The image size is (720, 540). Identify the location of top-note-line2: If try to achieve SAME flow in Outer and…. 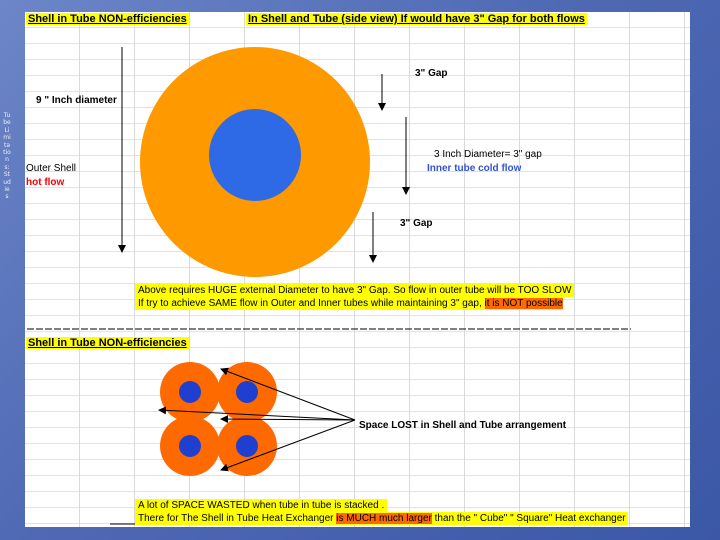
(349, 303).